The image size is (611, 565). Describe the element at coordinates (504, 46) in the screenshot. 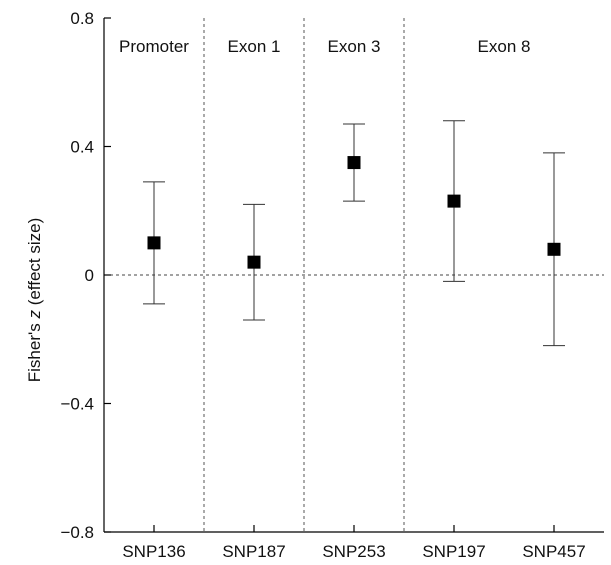

I see `region-label: Exon 8` at that location.